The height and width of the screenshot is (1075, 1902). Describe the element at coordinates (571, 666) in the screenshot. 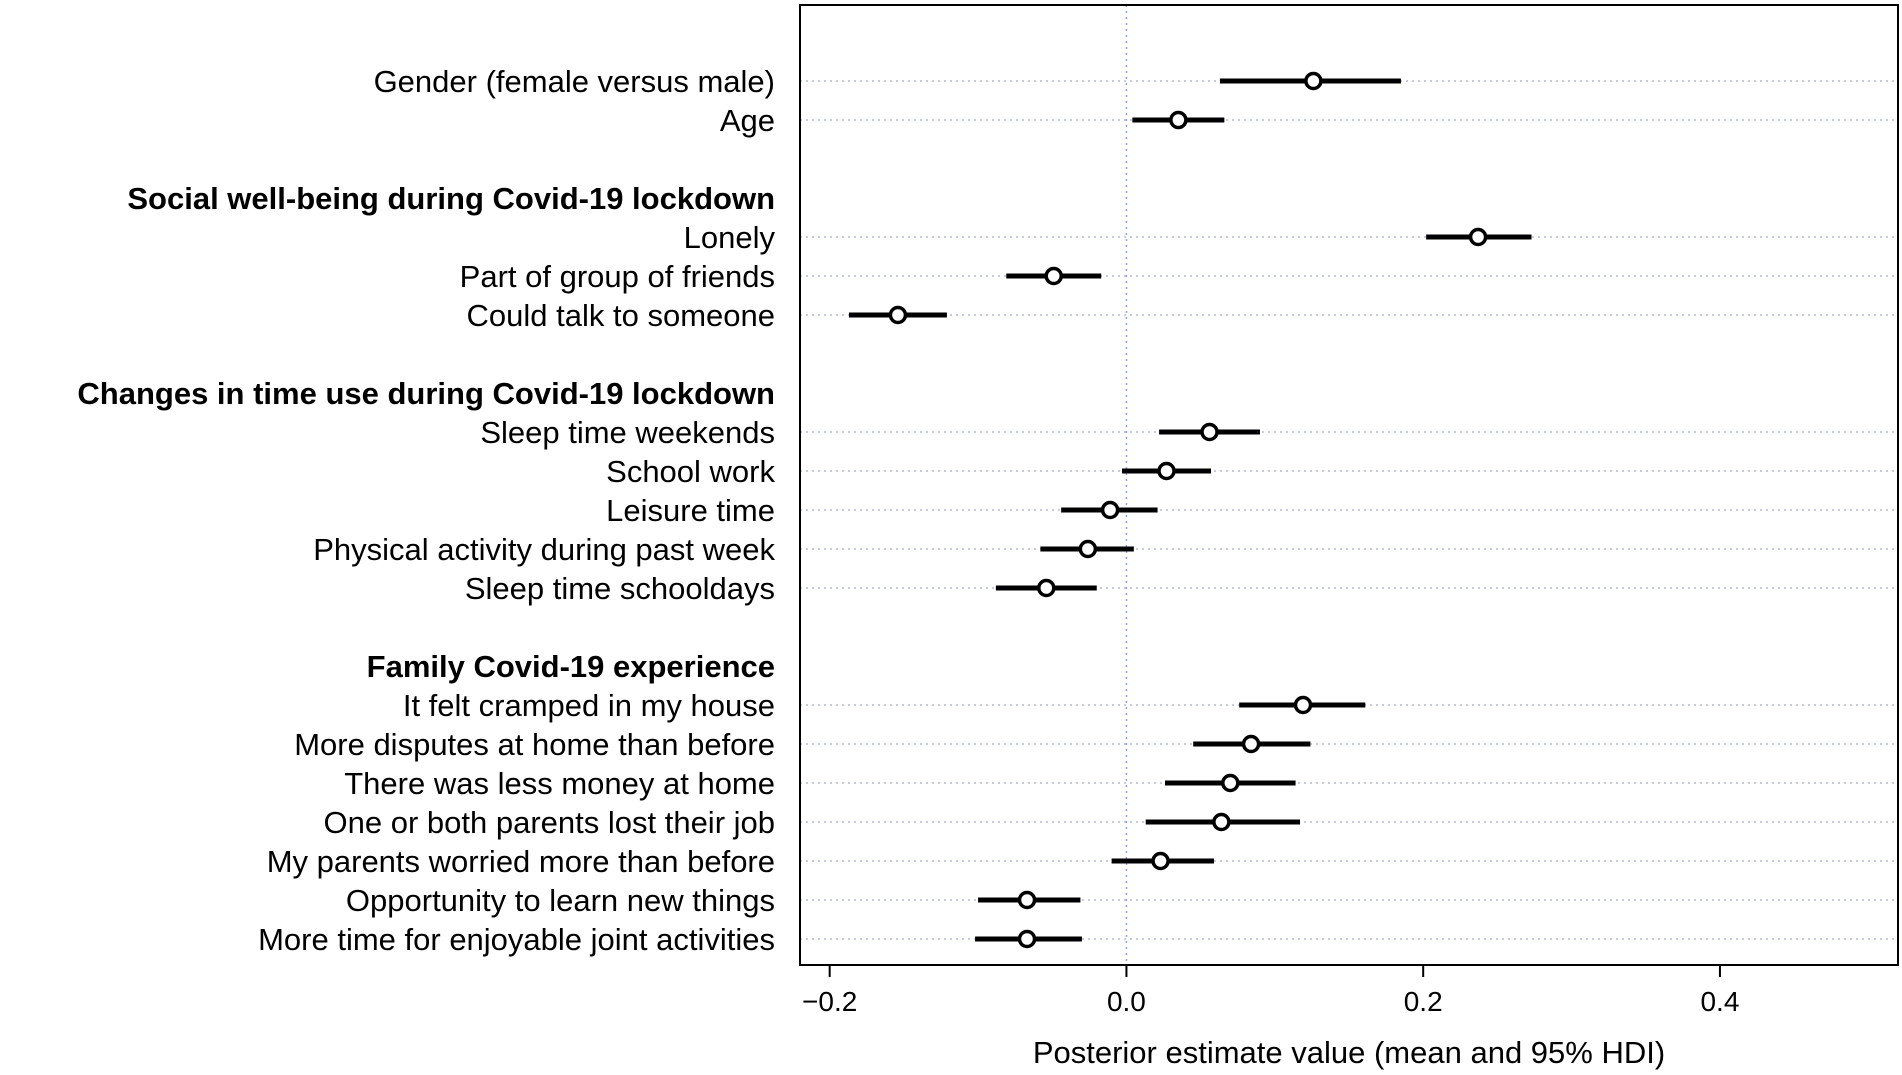

I see `group-heading: Family Covid-19 experience` at that location.